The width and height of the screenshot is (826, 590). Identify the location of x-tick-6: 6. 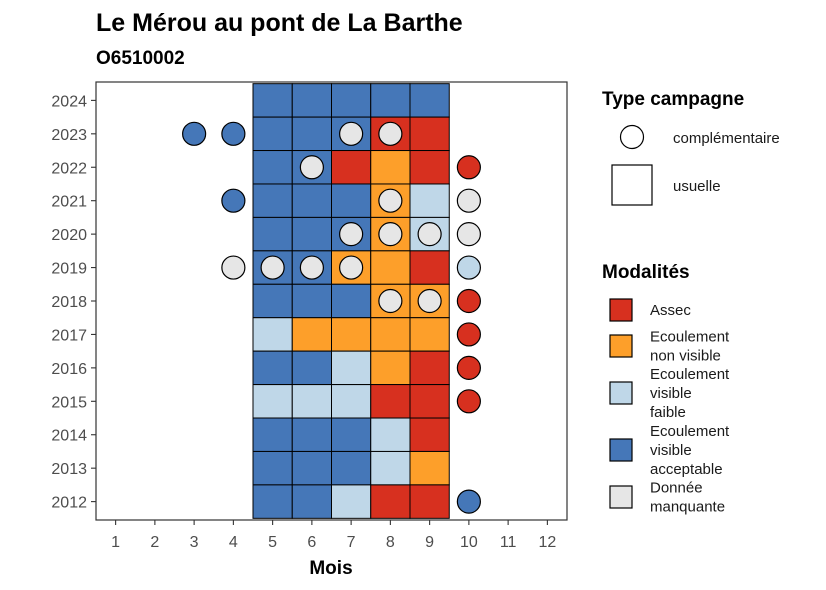
(311, 542).